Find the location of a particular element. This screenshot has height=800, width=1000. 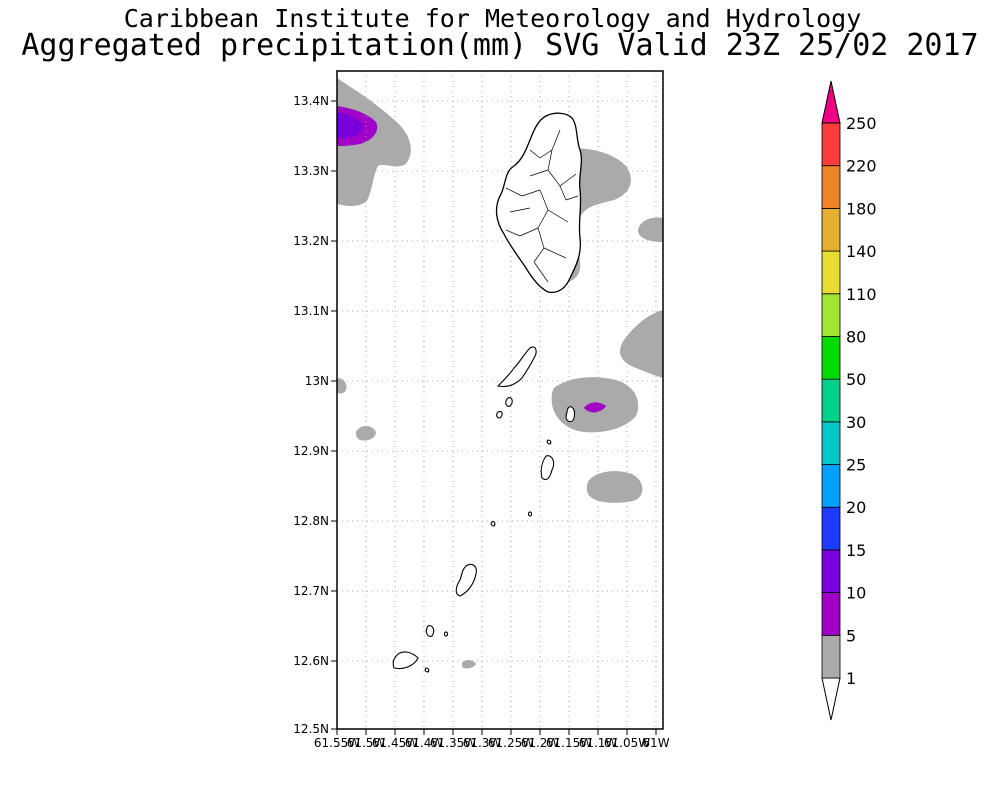

colorbar-label: 220 is located at coordinates (861, 166).